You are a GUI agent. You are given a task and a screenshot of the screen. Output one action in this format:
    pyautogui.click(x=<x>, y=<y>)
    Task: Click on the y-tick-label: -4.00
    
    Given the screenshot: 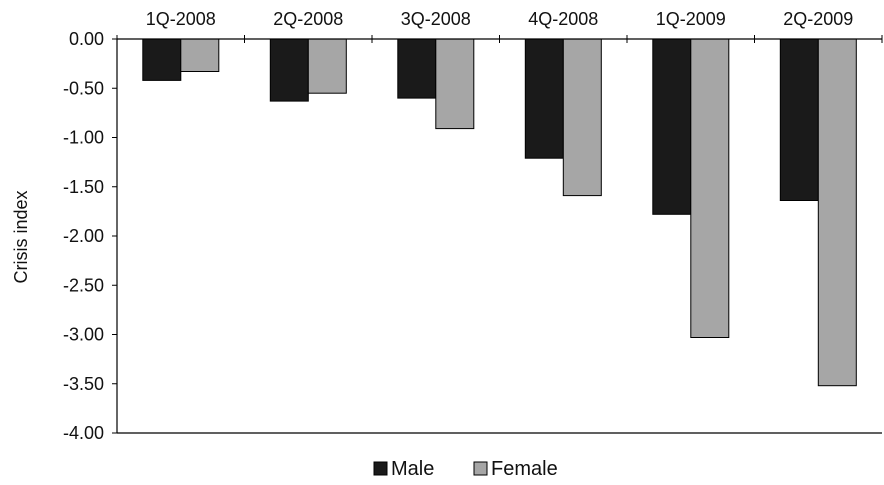 What is the action you would take?
    pyautogui.click(x=83, y=433)
    